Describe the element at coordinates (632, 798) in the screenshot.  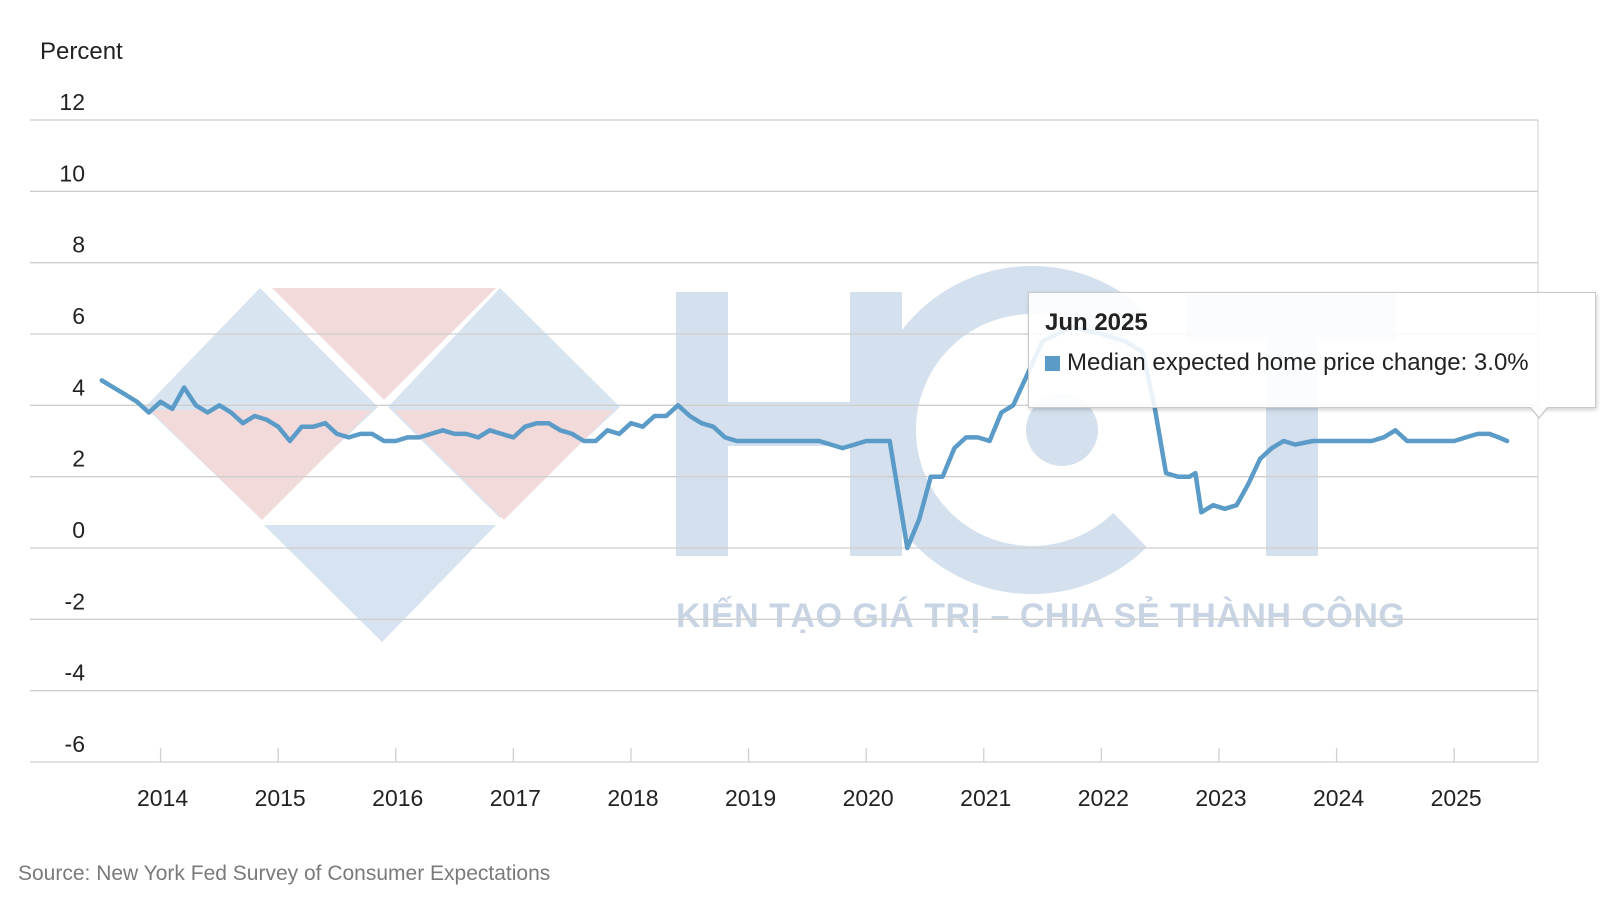
I see `x-tick-label: 2018` at that location.